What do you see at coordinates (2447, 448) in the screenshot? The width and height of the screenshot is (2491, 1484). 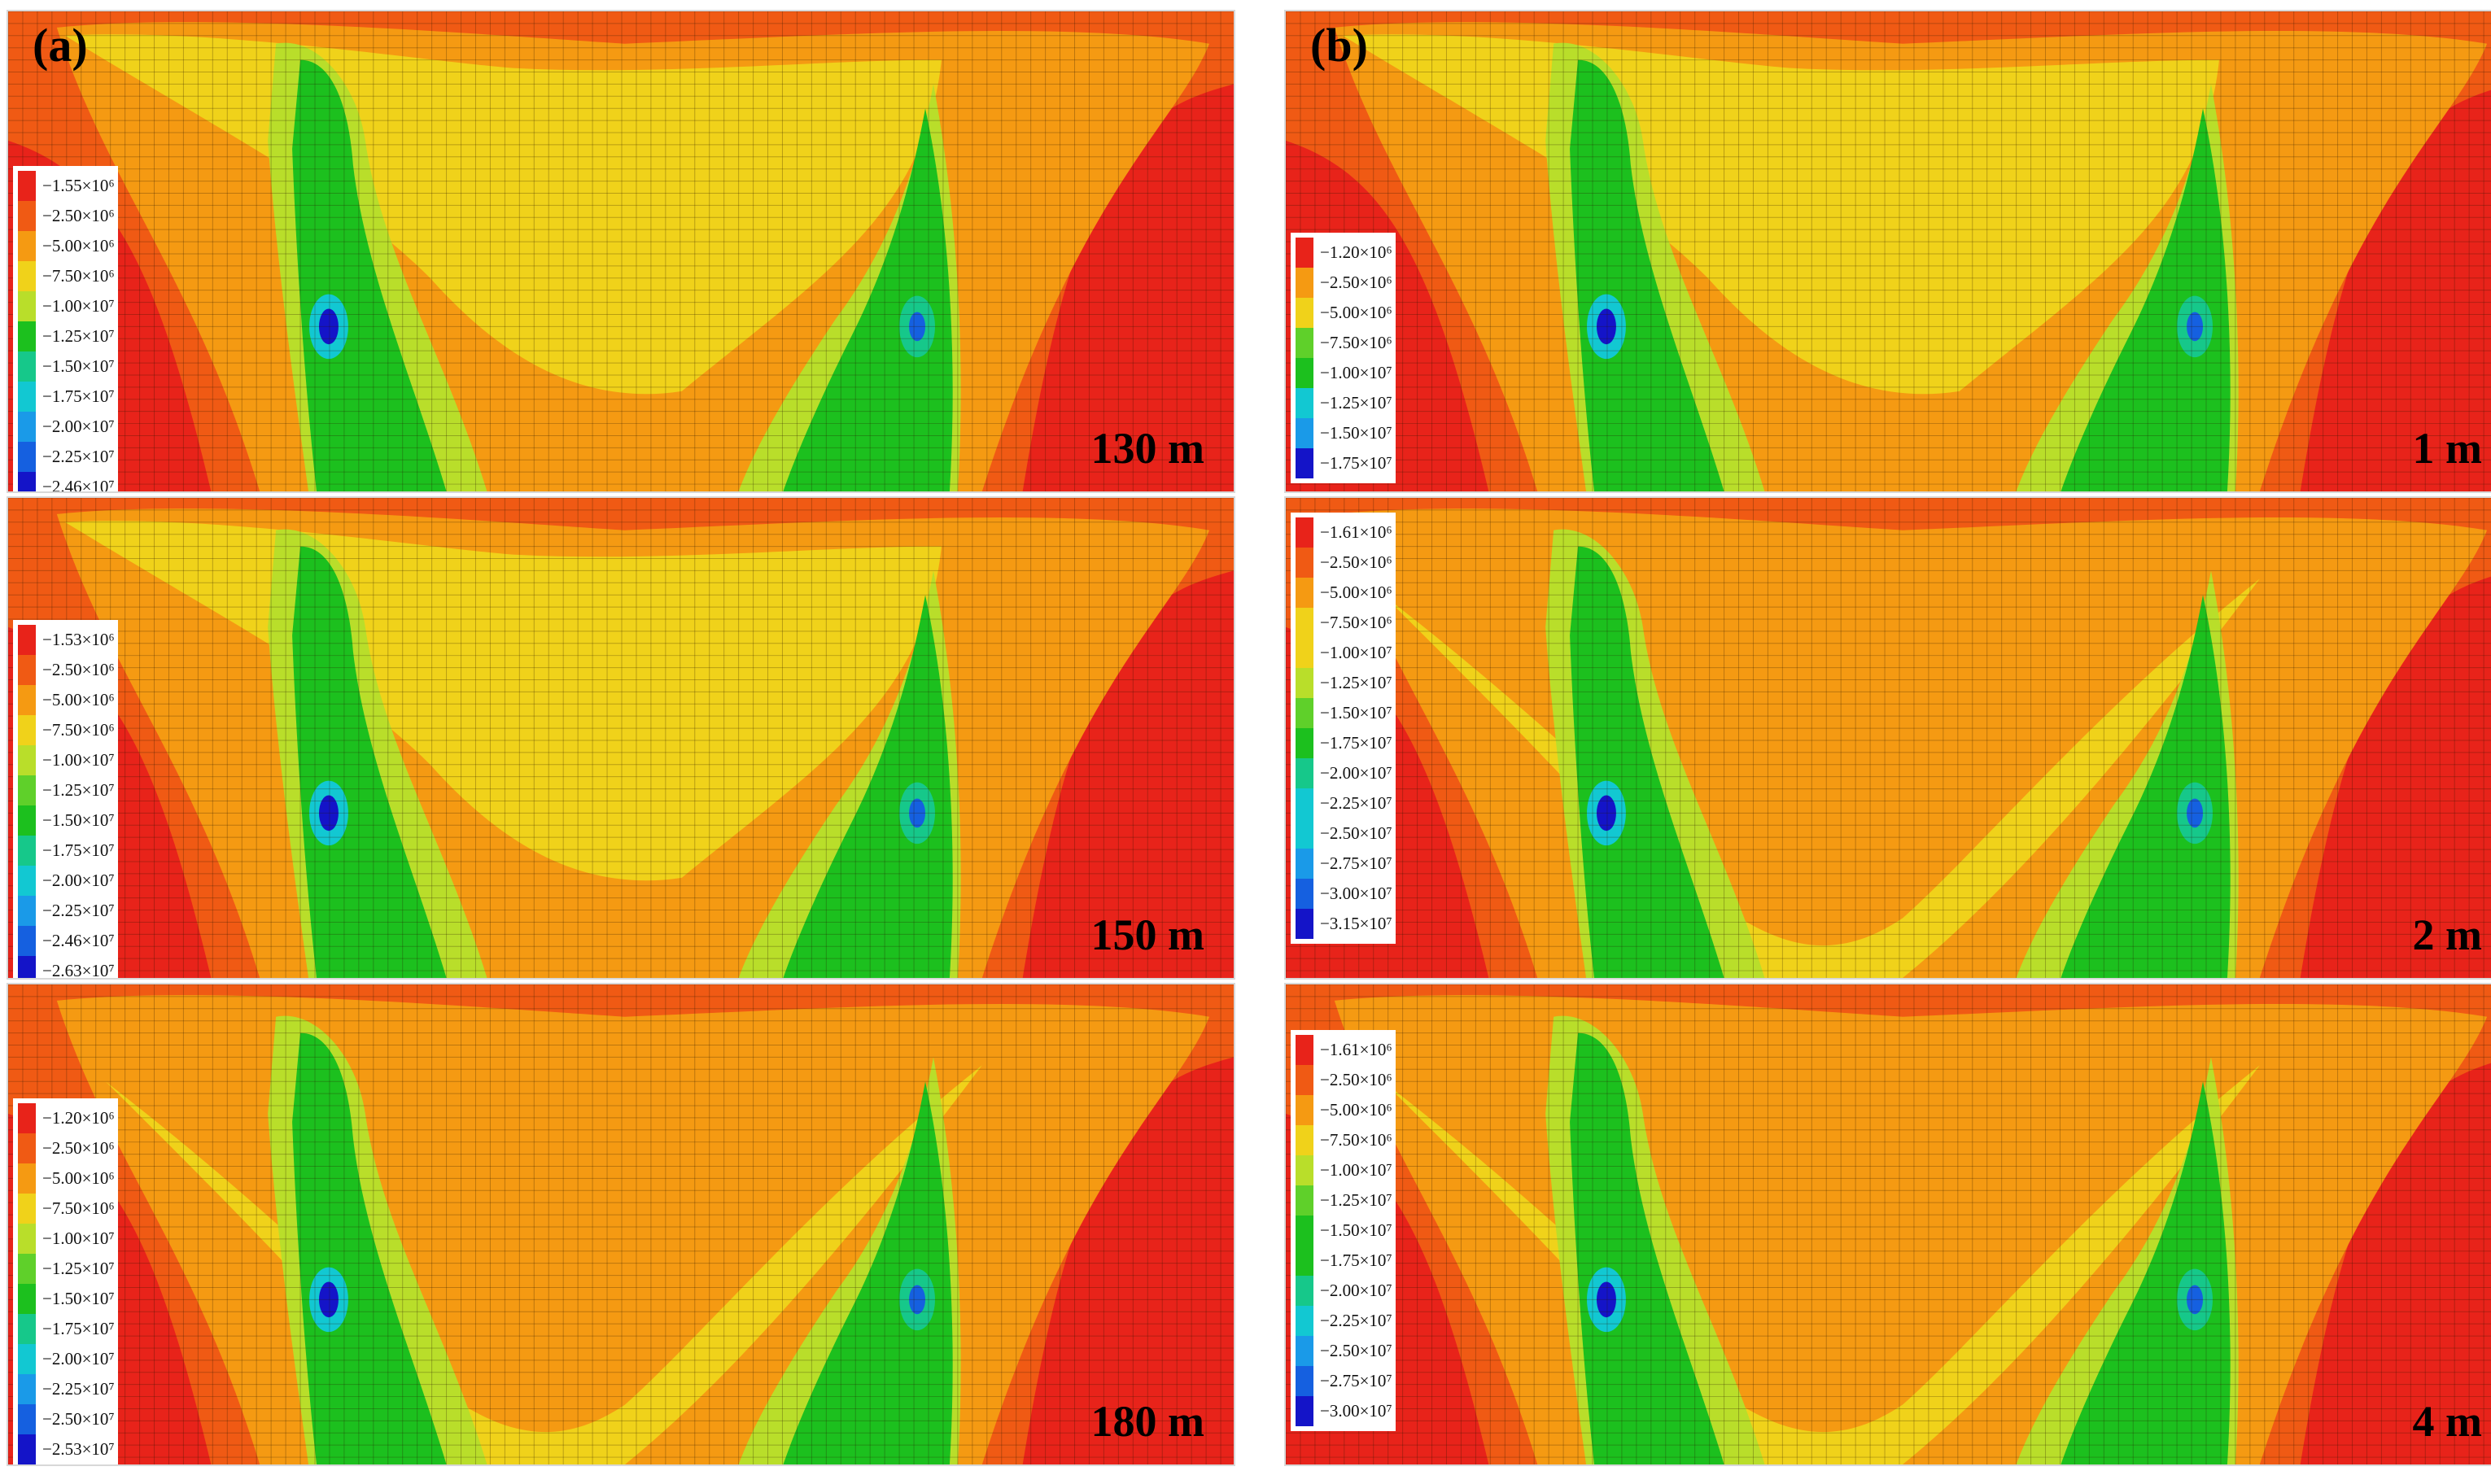 I see `depth-label: 1 m` at bounding box center [2447, 448].